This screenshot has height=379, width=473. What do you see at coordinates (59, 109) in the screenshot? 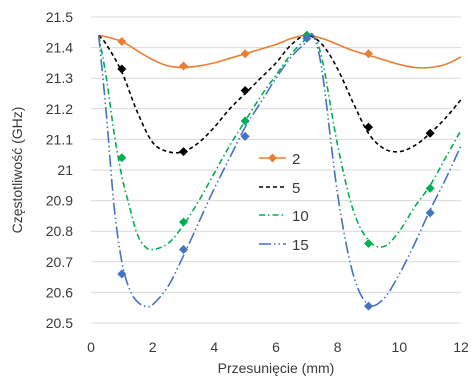
I see `y-tick-label: 21.2` at bounding box center [59, 109].